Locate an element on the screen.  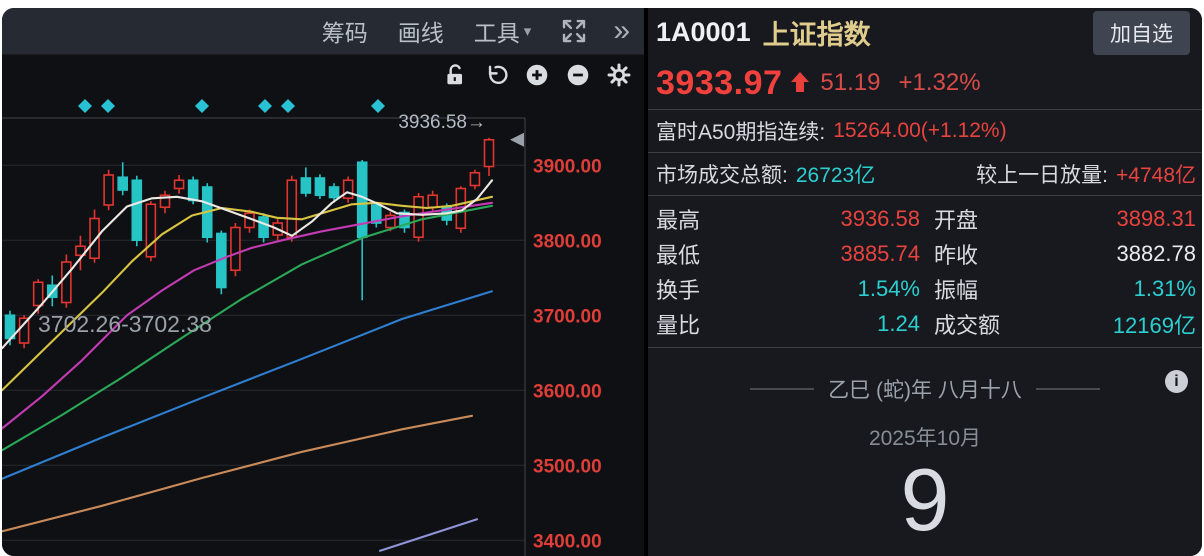
stock-code: 1A0001 is located at coordinates (703, 32).